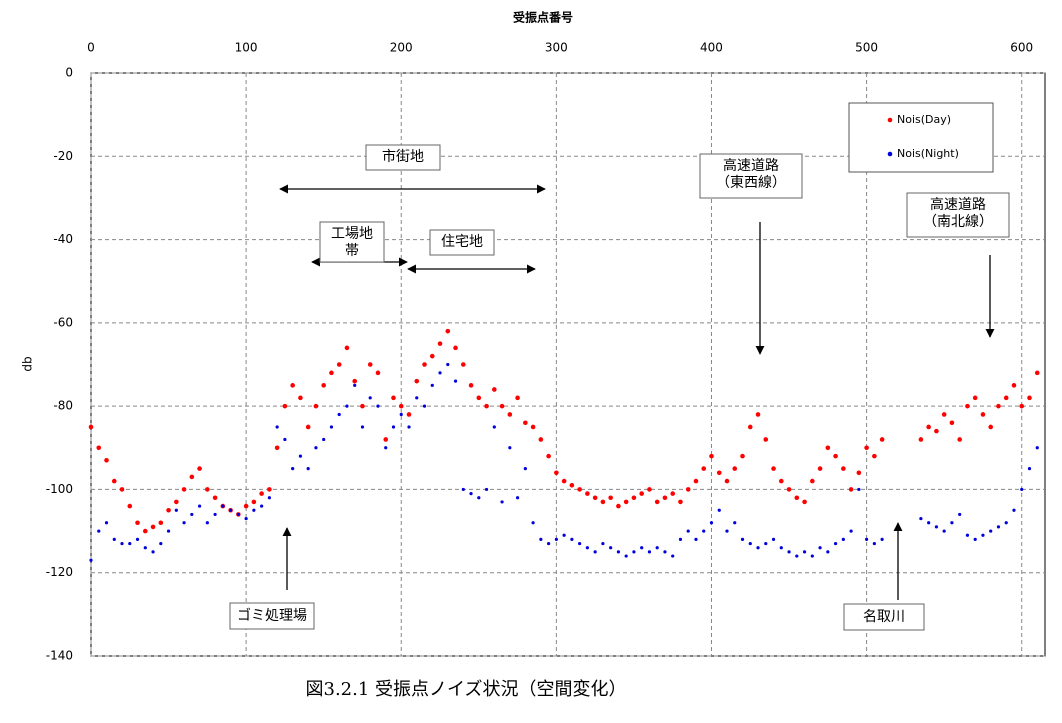  I want to click on y-tick-label: -60, so click(63, 322).